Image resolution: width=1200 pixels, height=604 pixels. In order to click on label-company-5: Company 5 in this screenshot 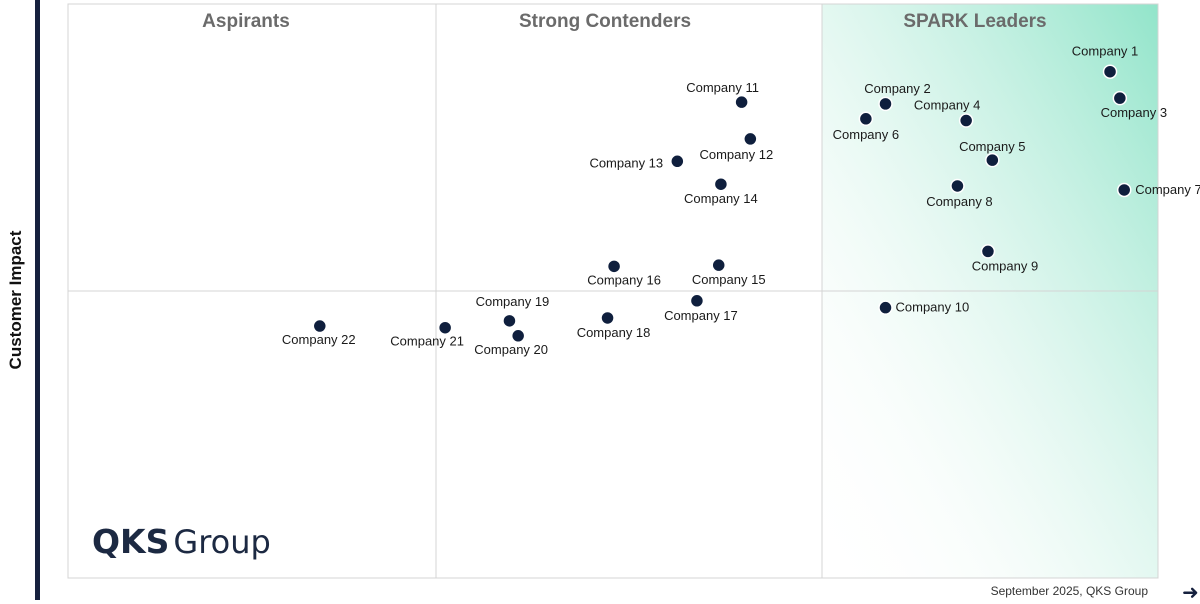, I will do `click(992, 146)`.